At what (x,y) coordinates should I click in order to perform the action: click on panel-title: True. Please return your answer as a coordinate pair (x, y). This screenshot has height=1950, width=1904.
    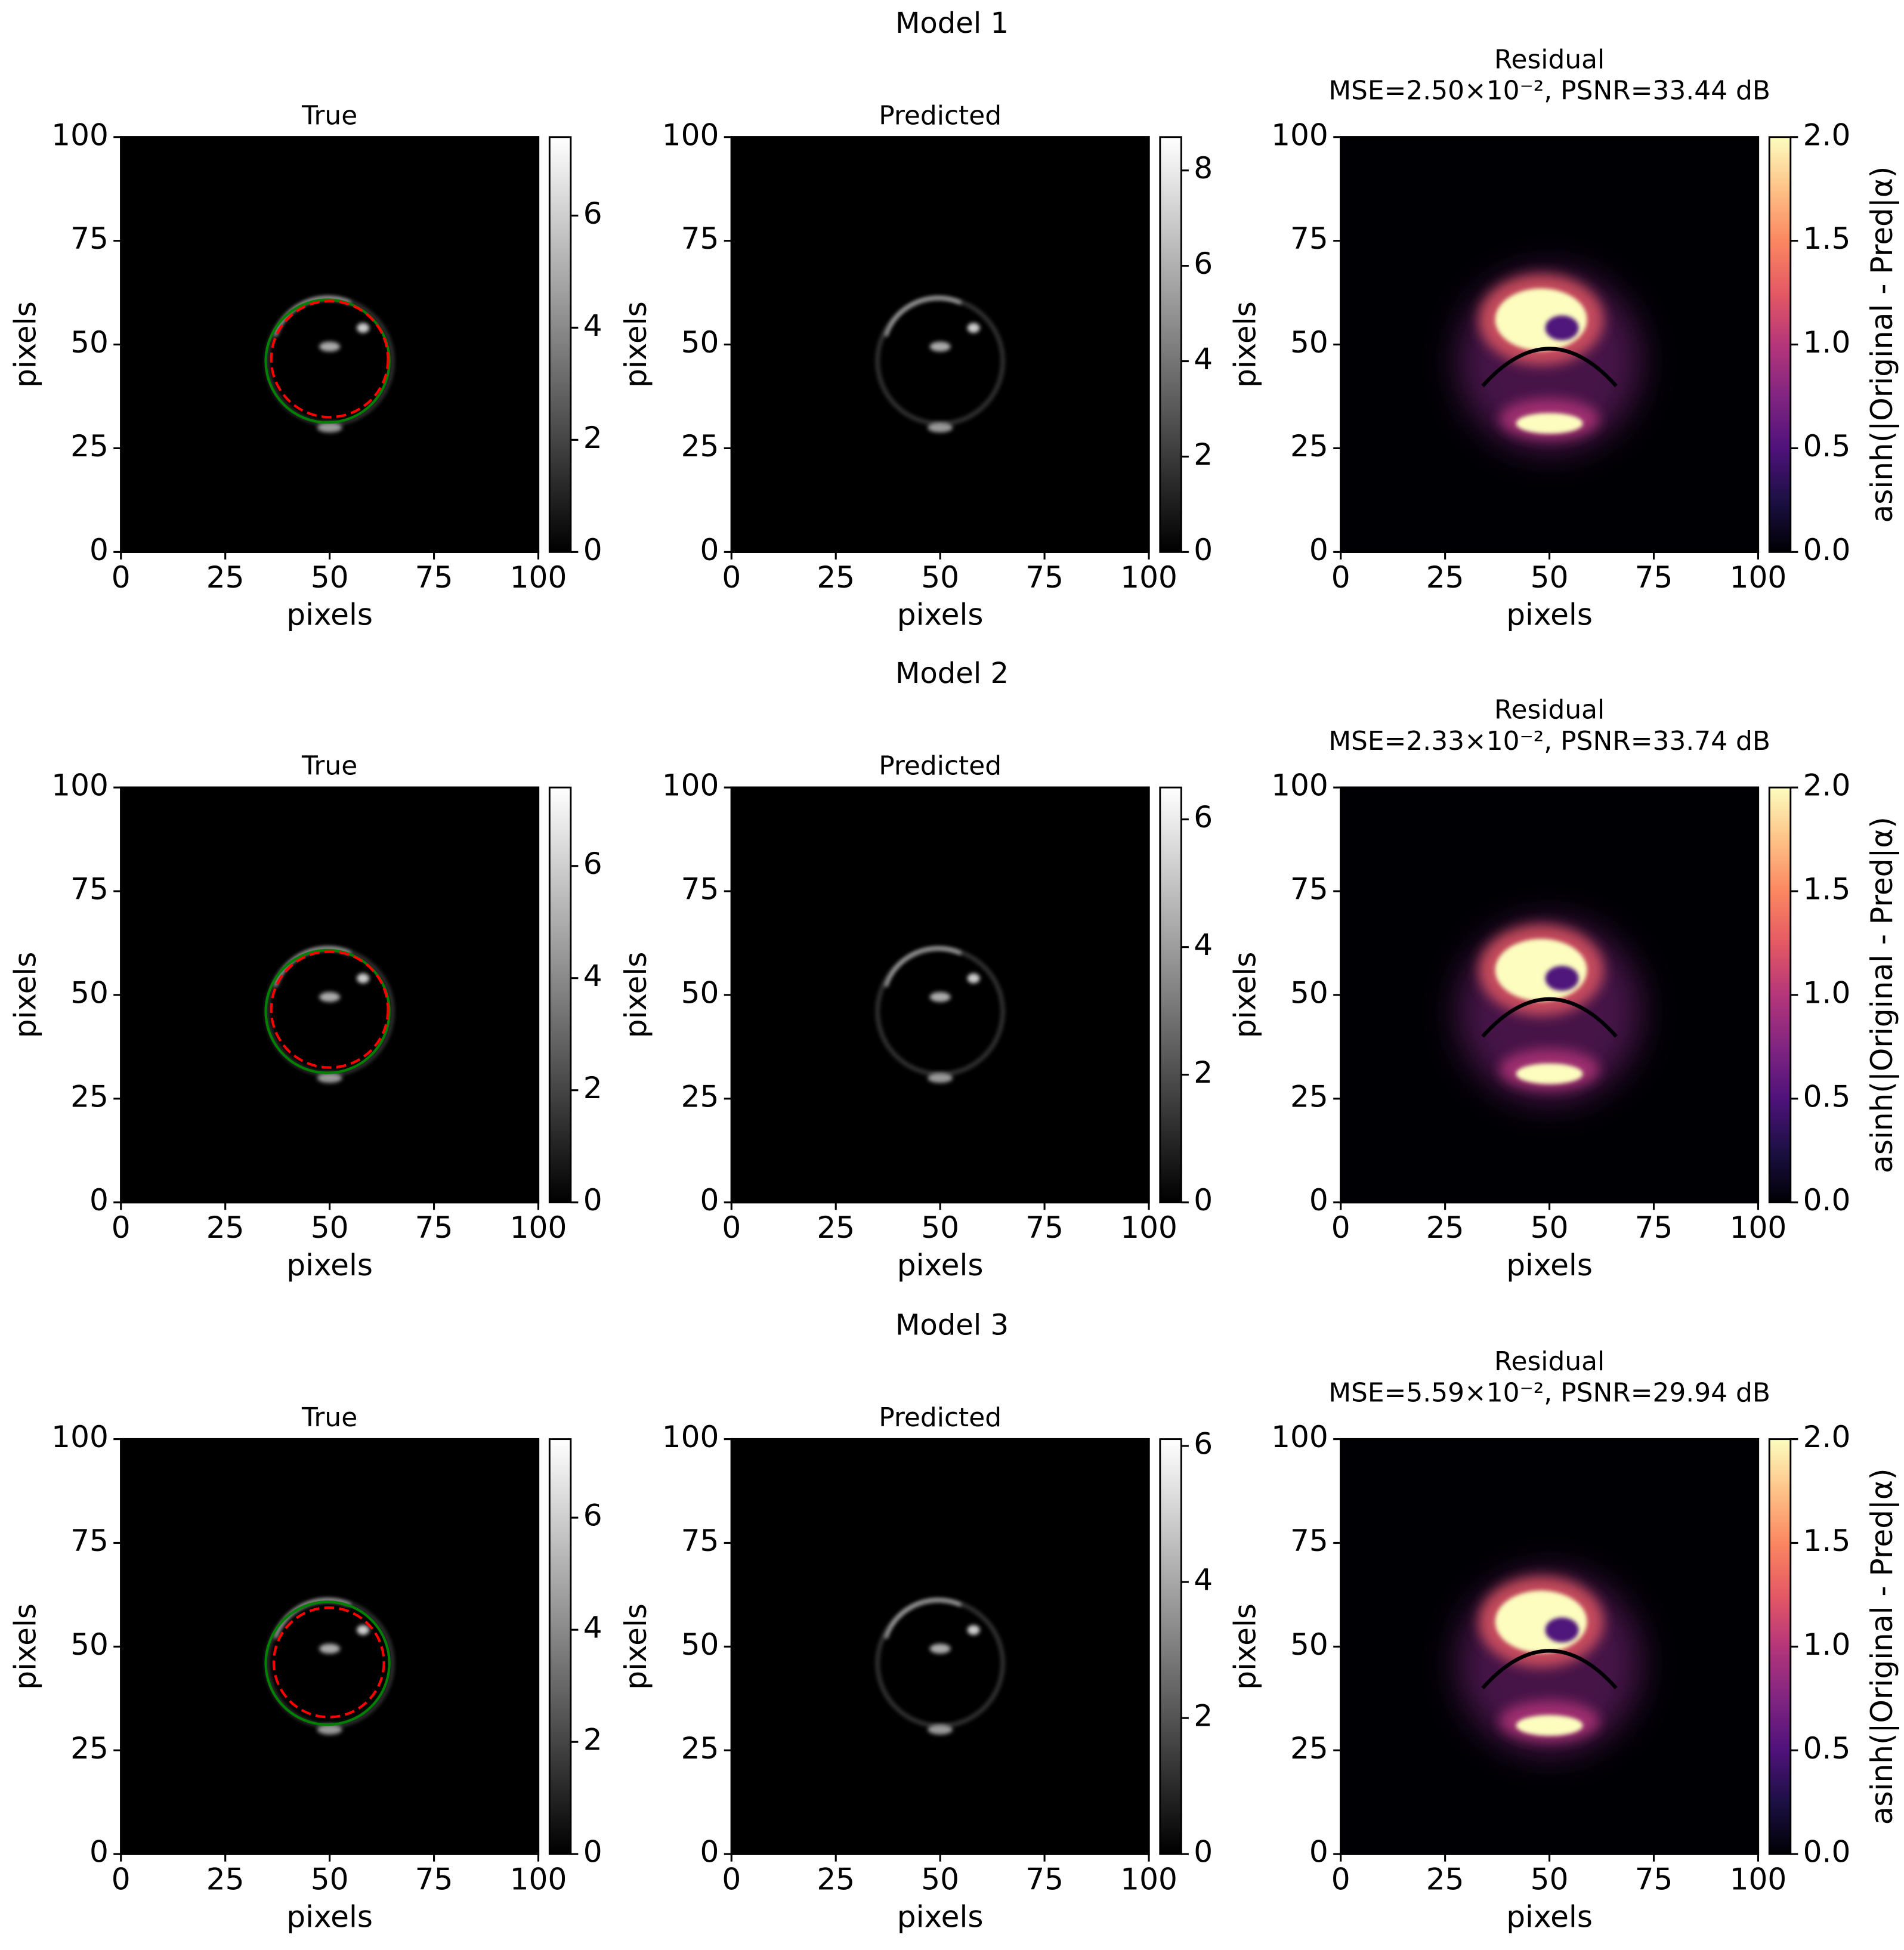
    Looking at the image, I should click on (329, 1417).